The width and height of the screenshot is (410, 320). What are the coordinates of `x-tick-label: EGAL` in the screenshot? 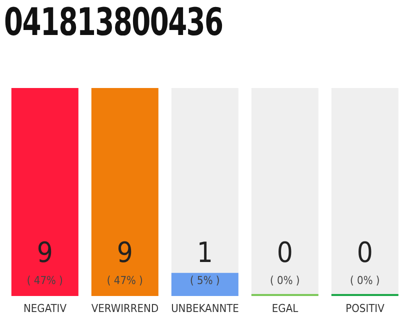 It's located at (285, 308).